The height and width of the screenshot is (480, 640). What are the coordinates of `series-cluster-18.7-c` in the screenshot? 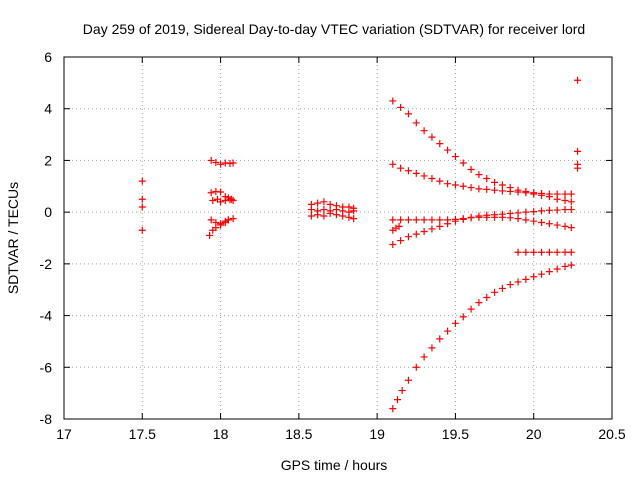 It's located at (332, 216).